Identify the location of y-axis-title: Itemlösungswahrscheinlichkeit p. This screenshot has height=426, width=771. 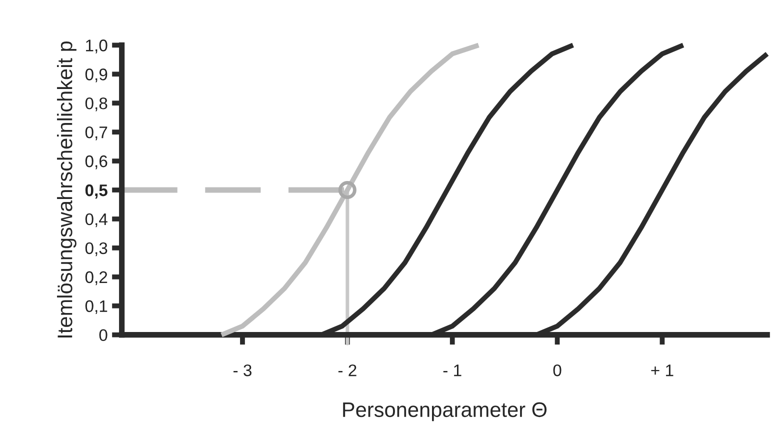
(66, 189).